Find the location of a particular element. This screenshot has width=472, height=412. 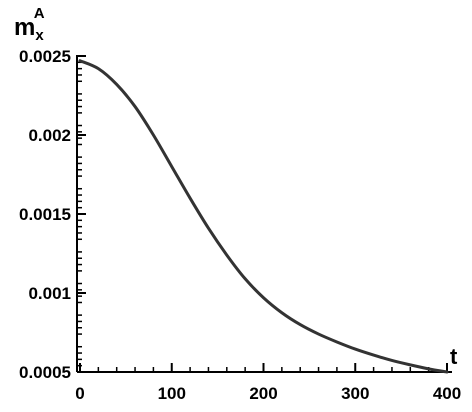

y-tick-label: 0.0005 is located at coordinates (45, 372).